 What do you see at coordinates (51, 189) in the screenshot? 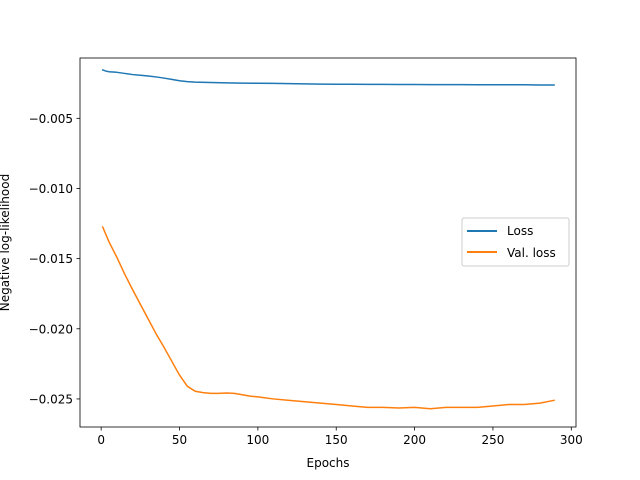
I see `y-tick-label: −0.010` at bounding box center [51, 189].